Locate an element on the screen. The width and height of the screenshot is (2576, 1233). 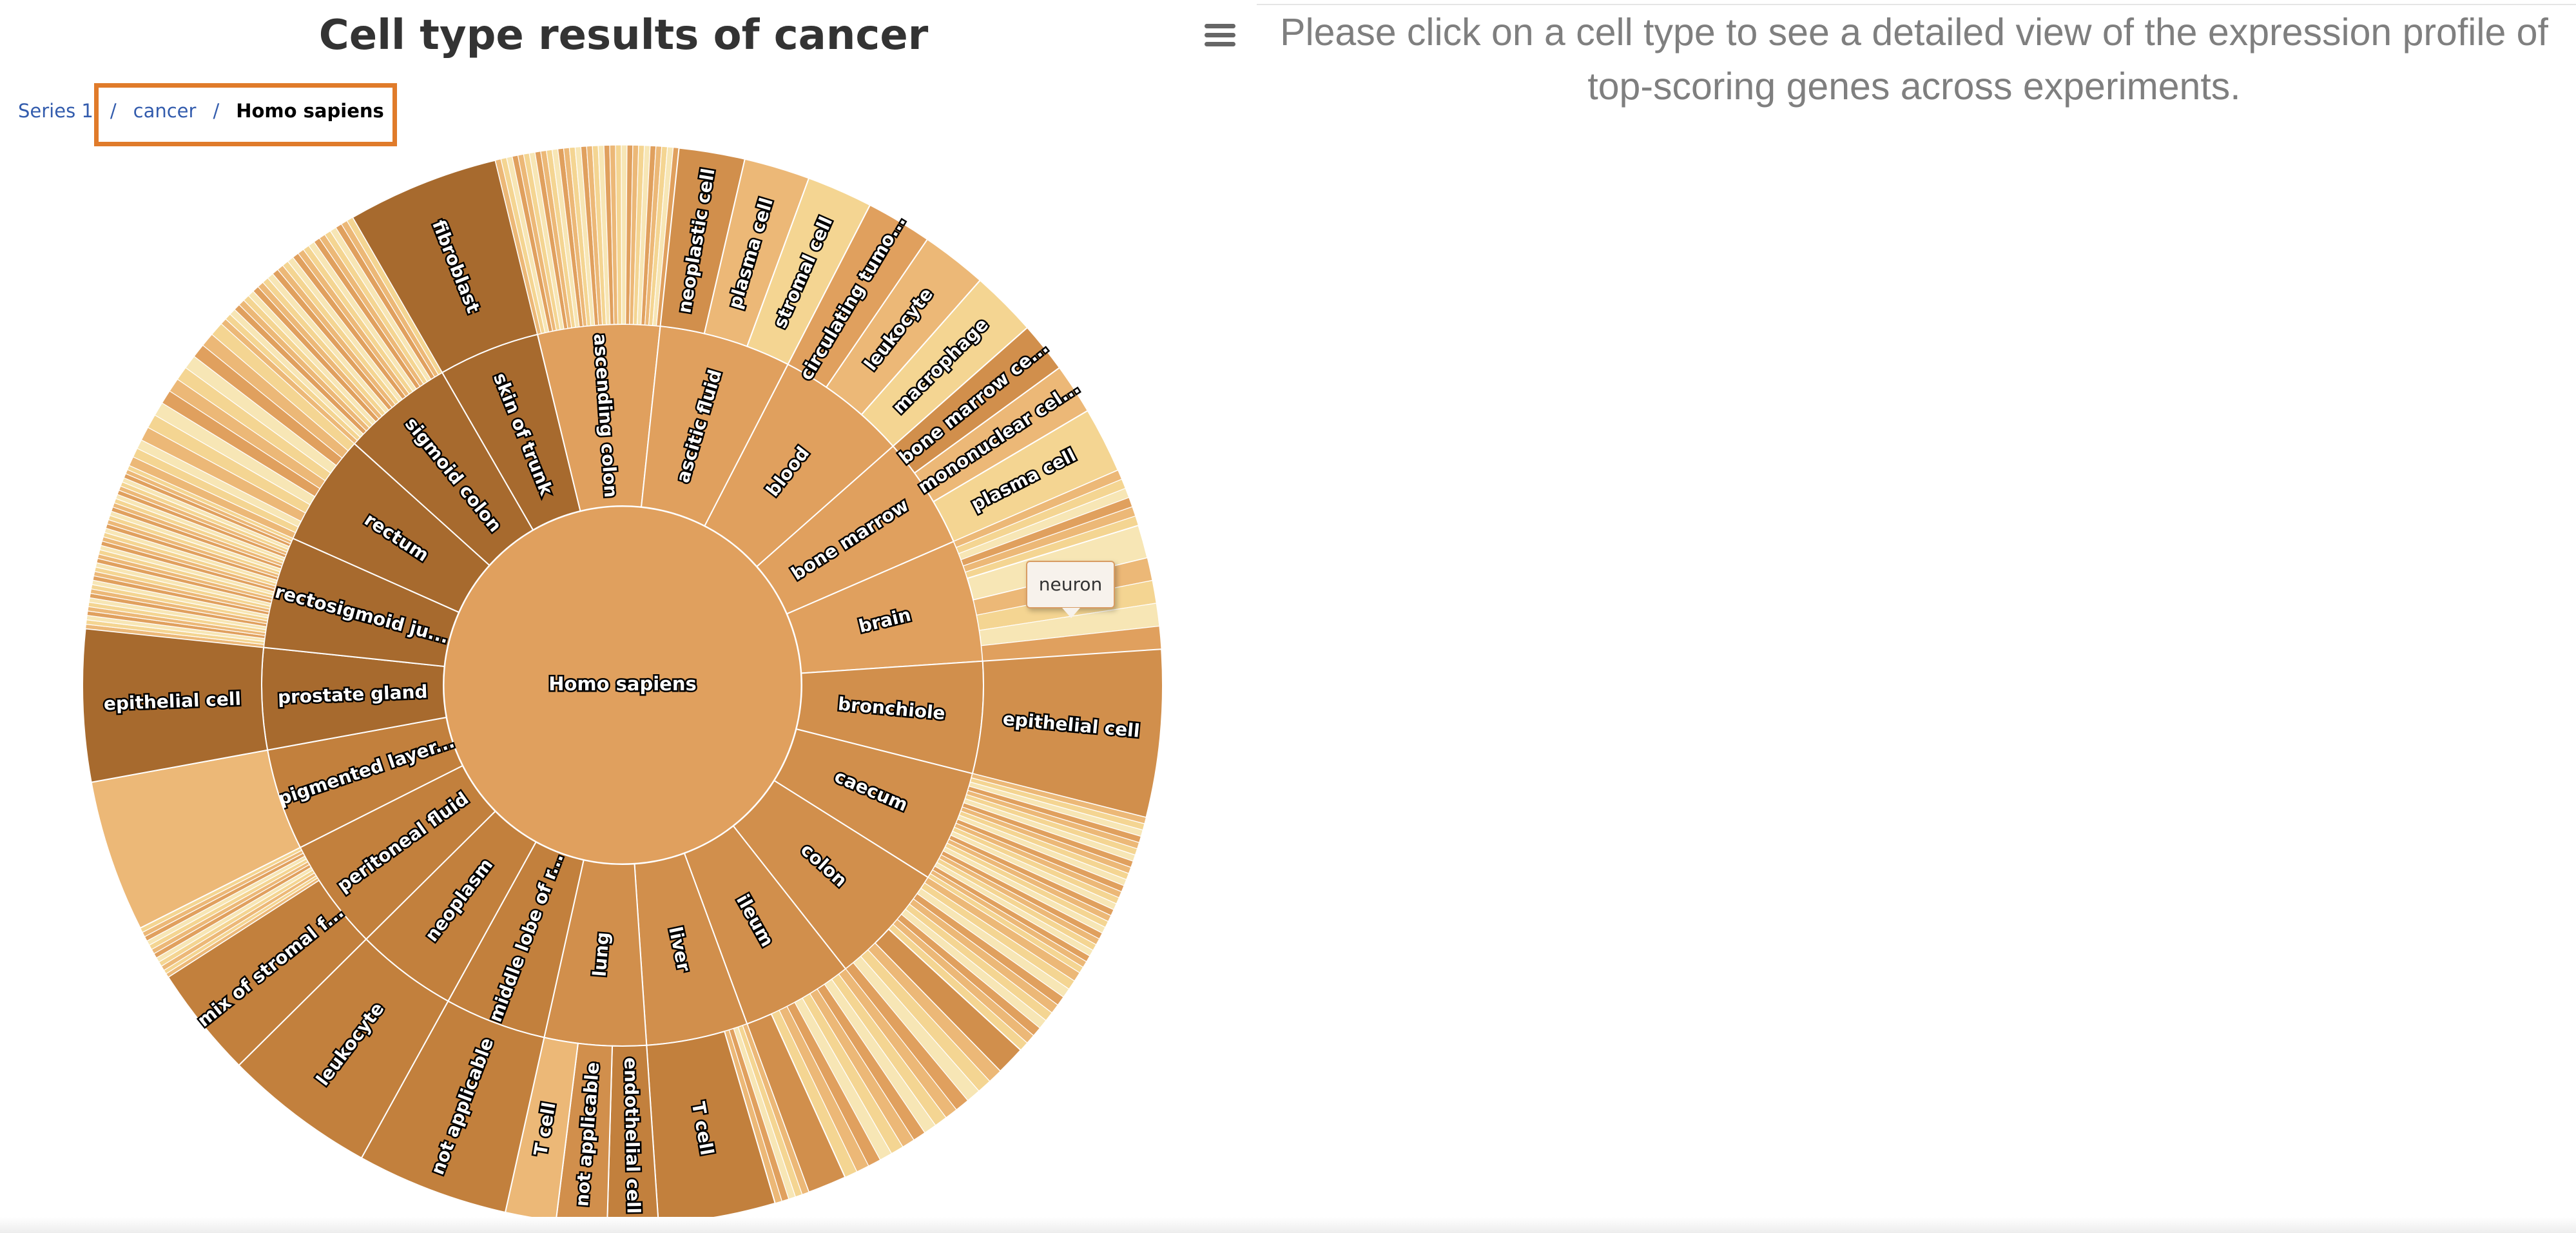
tooltip: neuron is located at coordinates (1070, 589).